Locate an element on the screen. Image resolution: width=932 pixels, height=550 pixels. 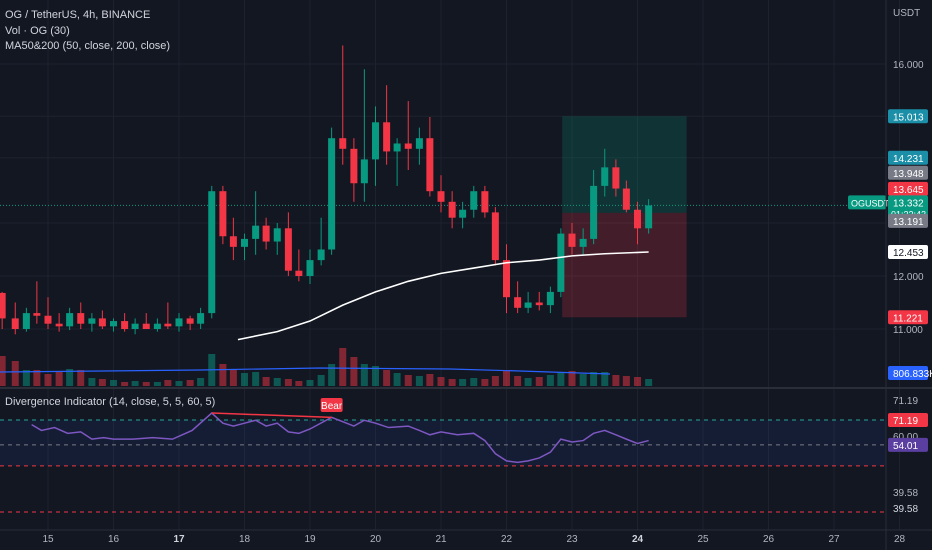
osc-tick: 60.00 is located at coordinates (905, 437).